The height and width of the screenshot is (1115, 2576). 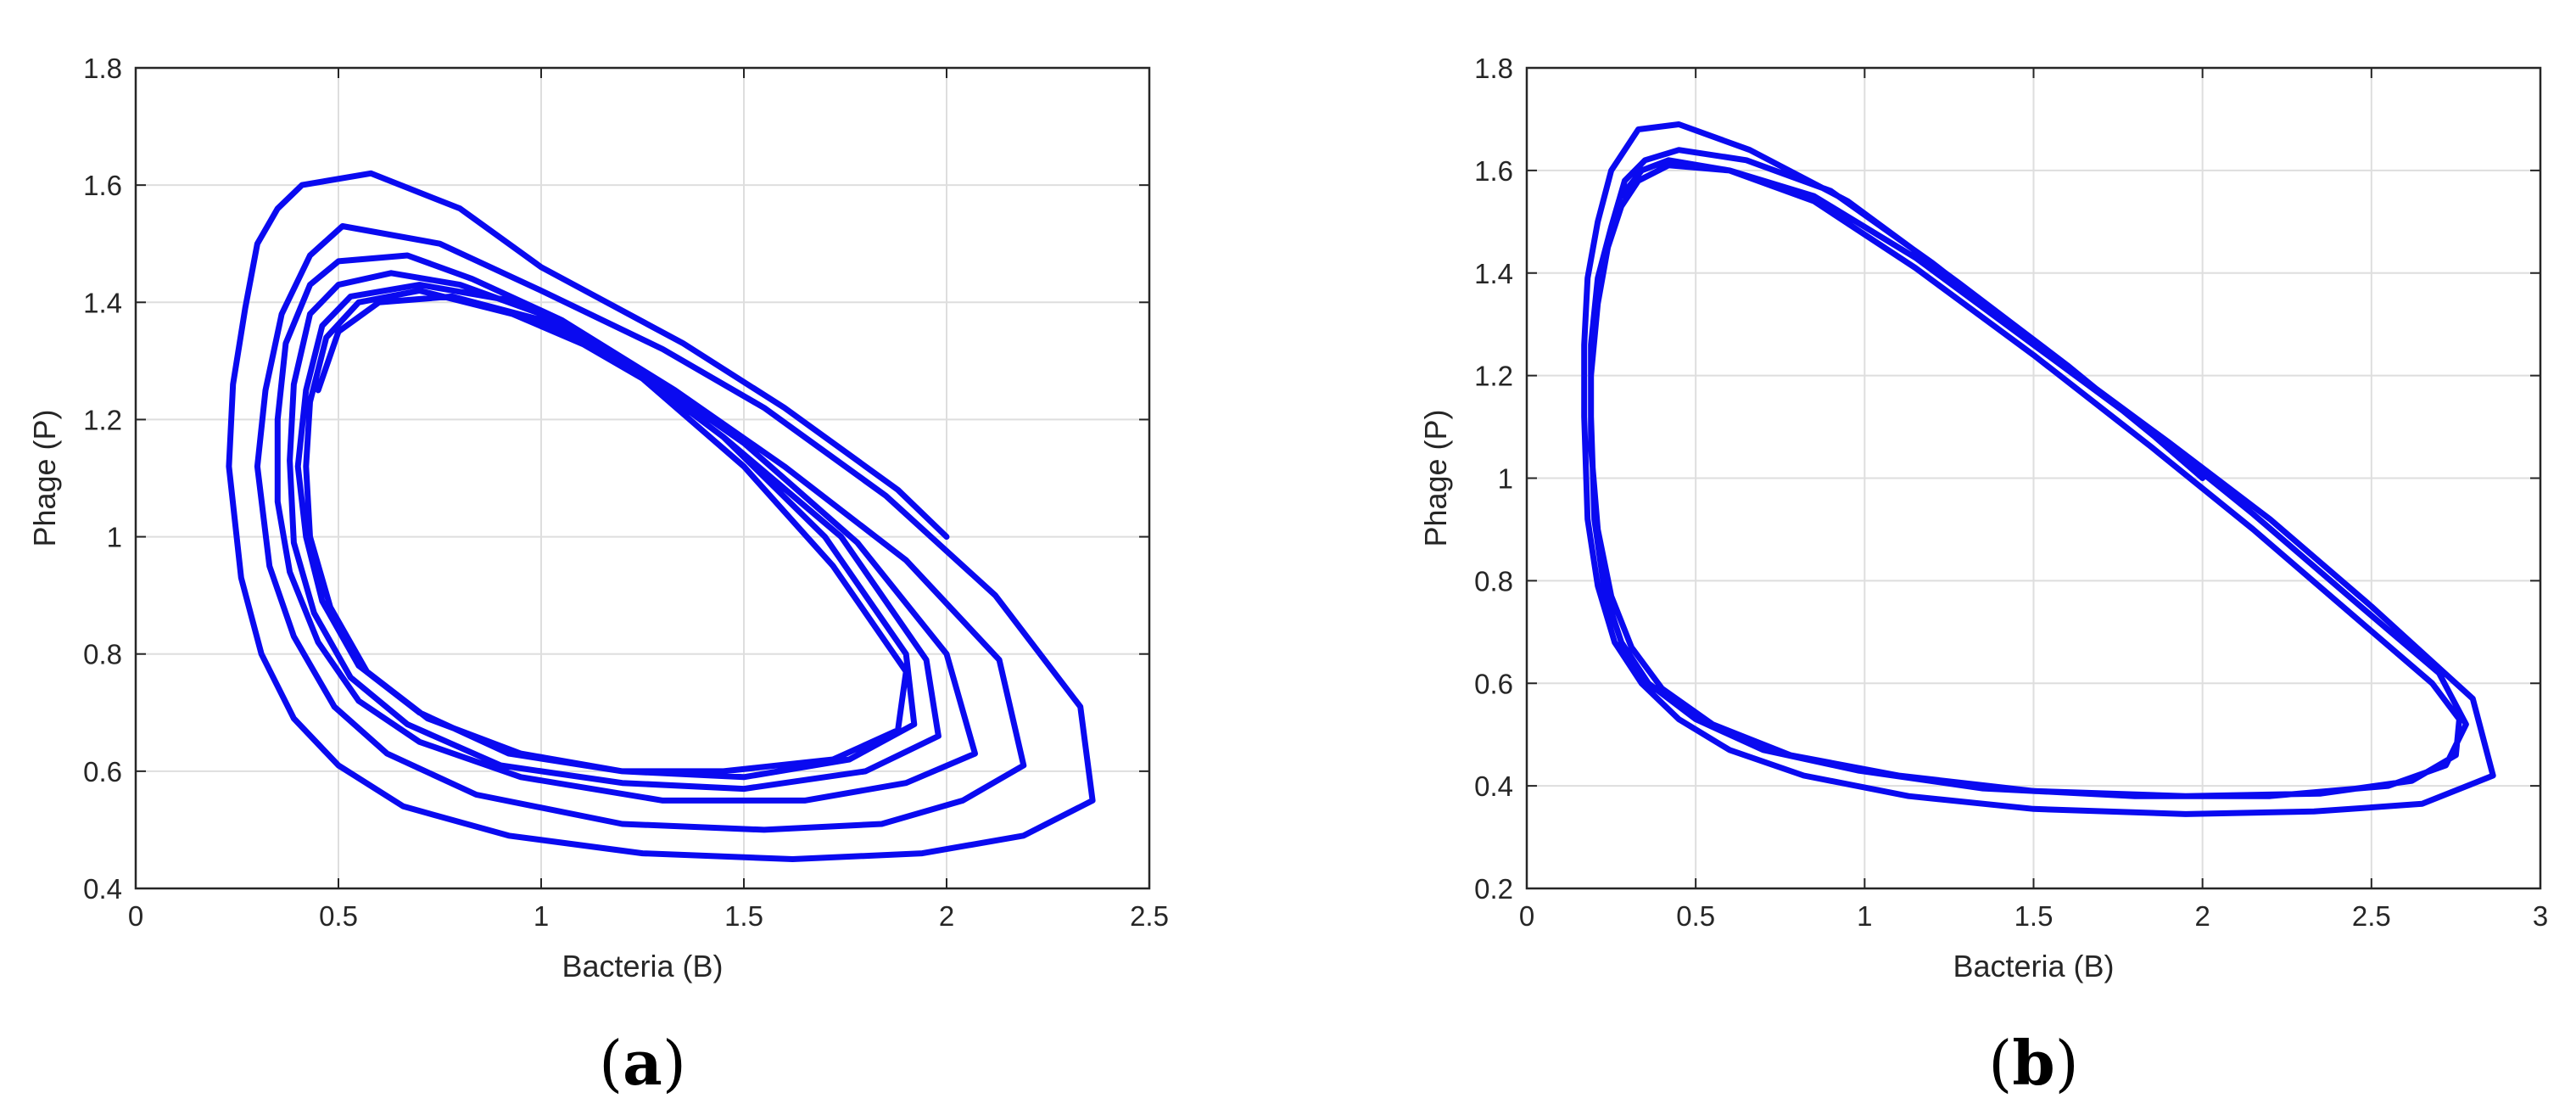 What do you see at coordinates (2033, 1063) in the screenshot?
I see `panel-label: (b)` at bounding box center [2033, 1063].